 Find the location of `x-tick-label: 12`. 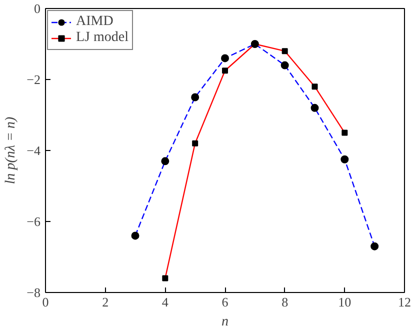

x-tick-label: 12 is located at coordinates (404, 302).